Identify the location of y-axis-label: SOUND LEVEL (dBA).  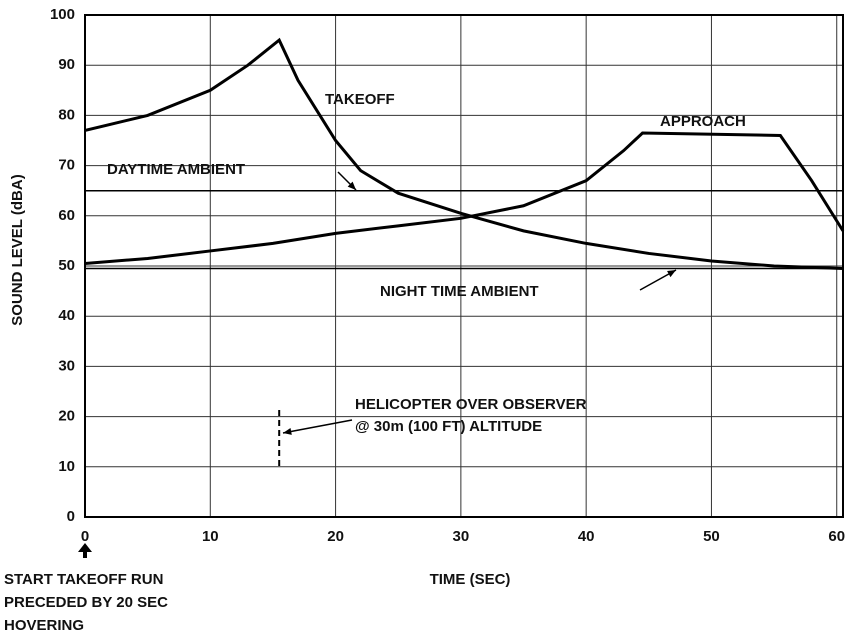
(17, 249).